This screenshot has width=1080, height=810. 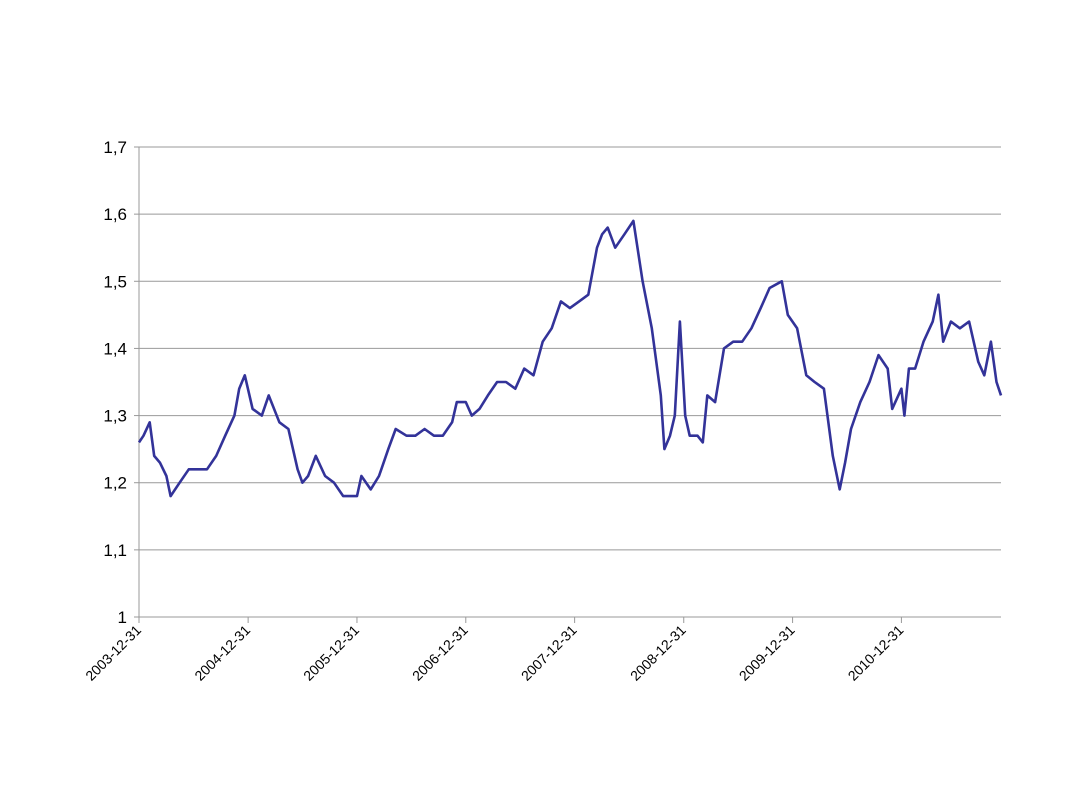 What do you see at coordinates (115, 483) in the screenshot?
I see `y-tick-label: 1,2` at bounding box center [115, 483].